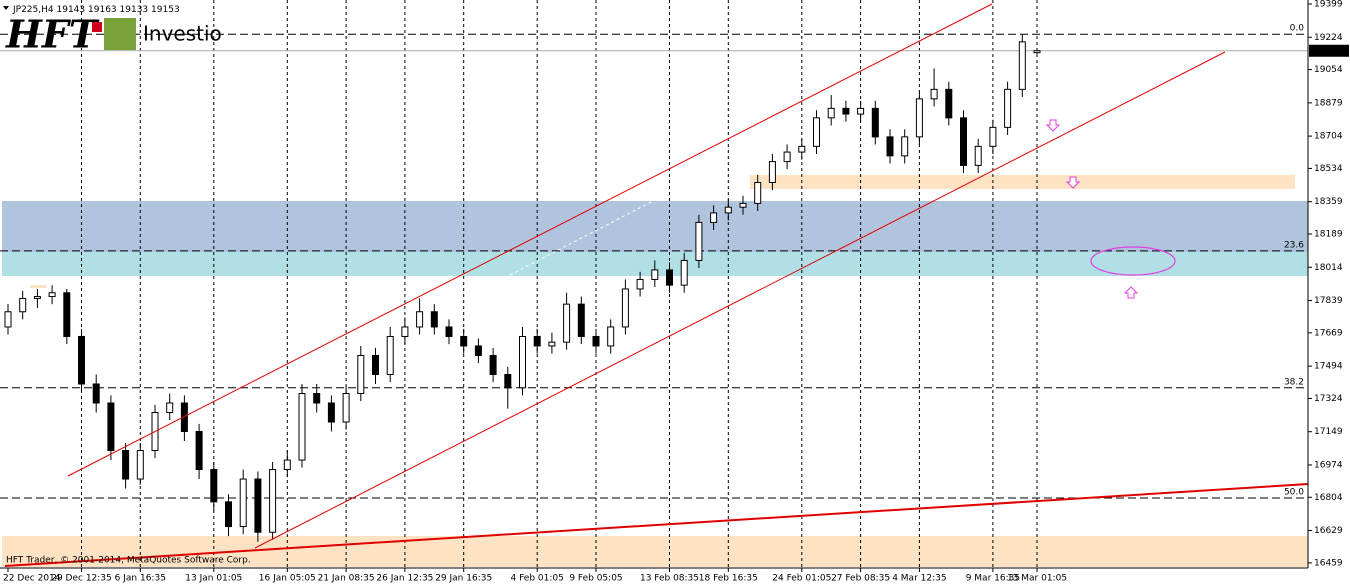  What do you see at coordinates (1328, 70) in the screenshot?
I see `y-tick-label: 19054` at bounding box center [1328, 70].